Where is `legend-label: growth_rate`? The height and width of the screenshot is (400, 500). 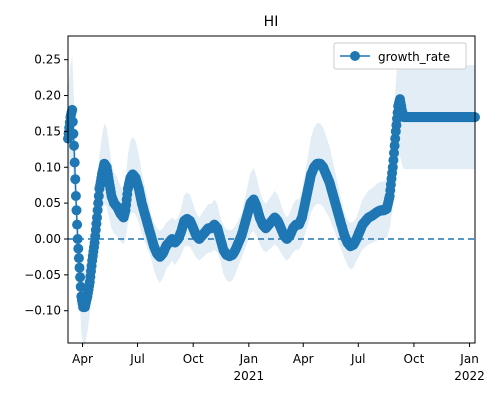 legend-label: growth_rate is located at coordinates (414, 57).